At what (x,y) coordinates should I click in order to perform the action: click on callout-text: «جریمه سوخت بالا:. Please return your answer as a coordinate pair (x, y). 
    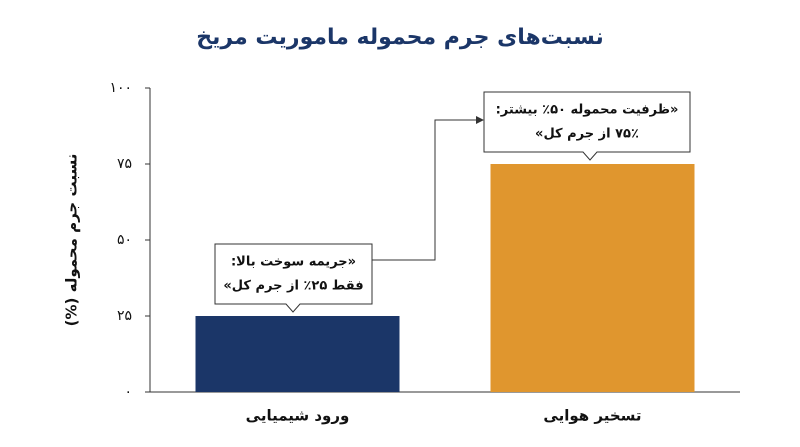
    Looking at the image, I should click on (293, 262).